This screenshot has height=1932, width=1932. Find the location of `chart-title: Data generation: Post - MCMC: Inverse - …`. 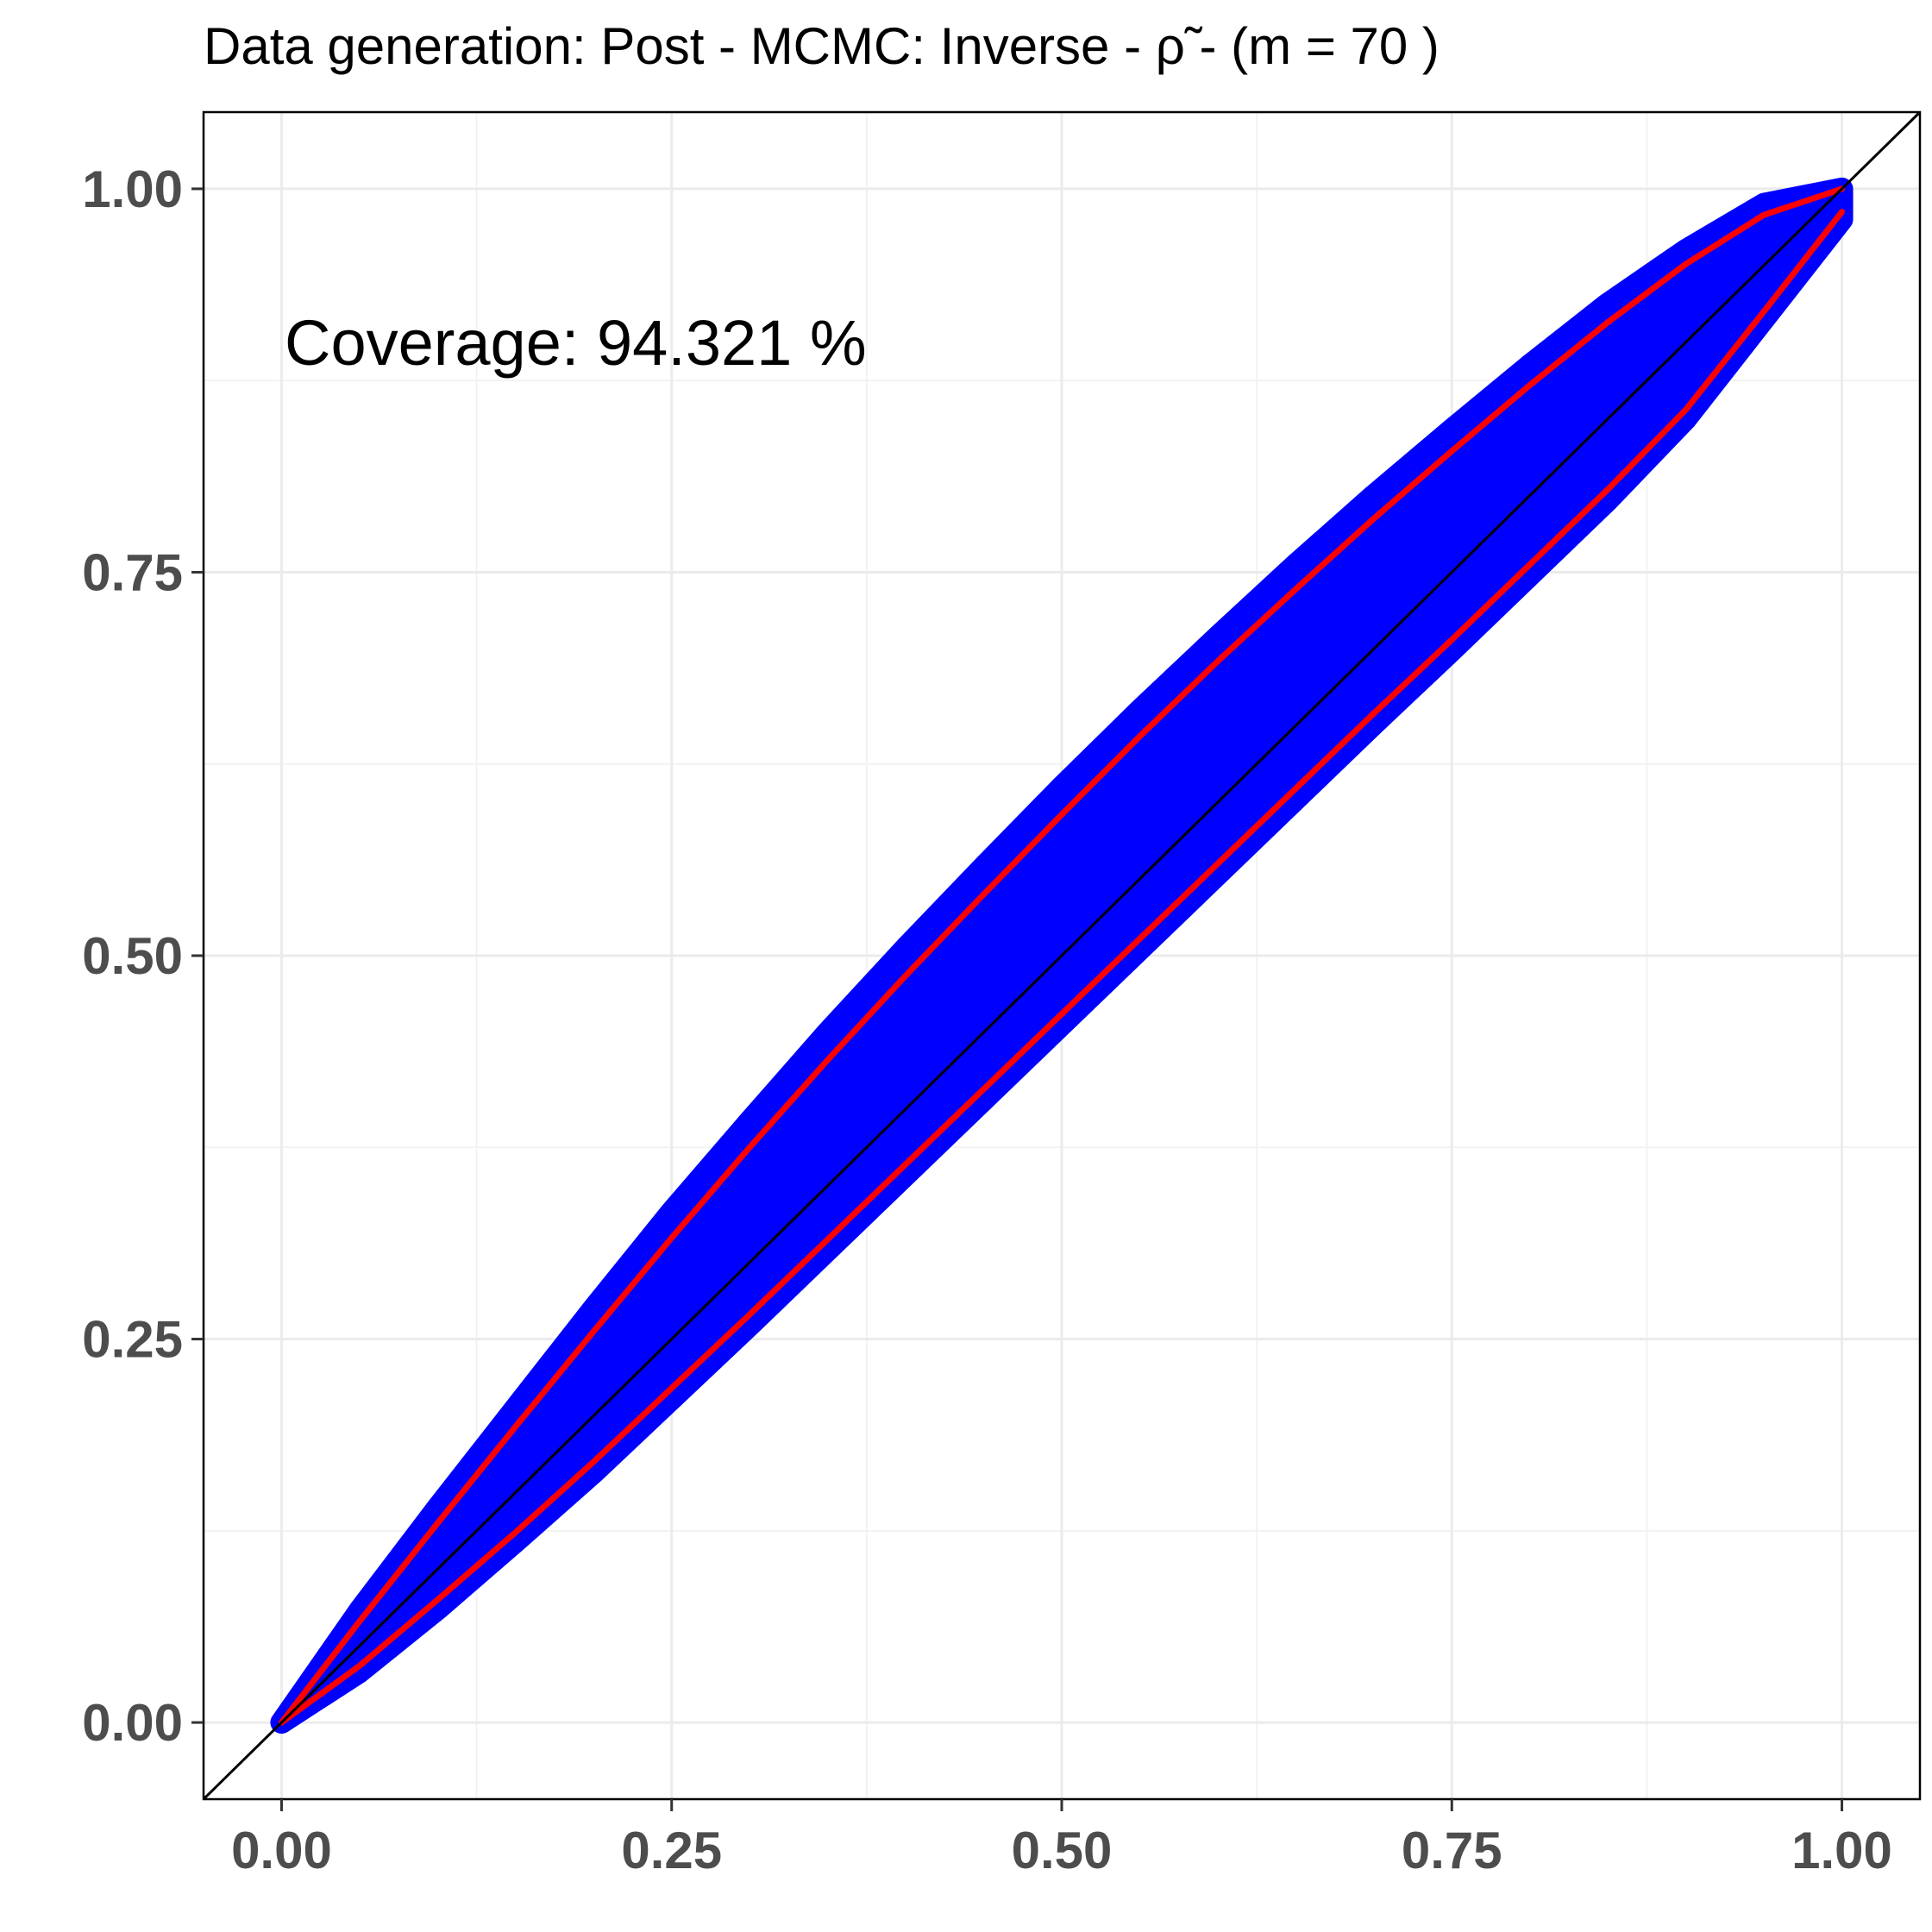

chart-title: Data generation: Post - MCMC: Inverse - … is located at coordinates (822, 46).